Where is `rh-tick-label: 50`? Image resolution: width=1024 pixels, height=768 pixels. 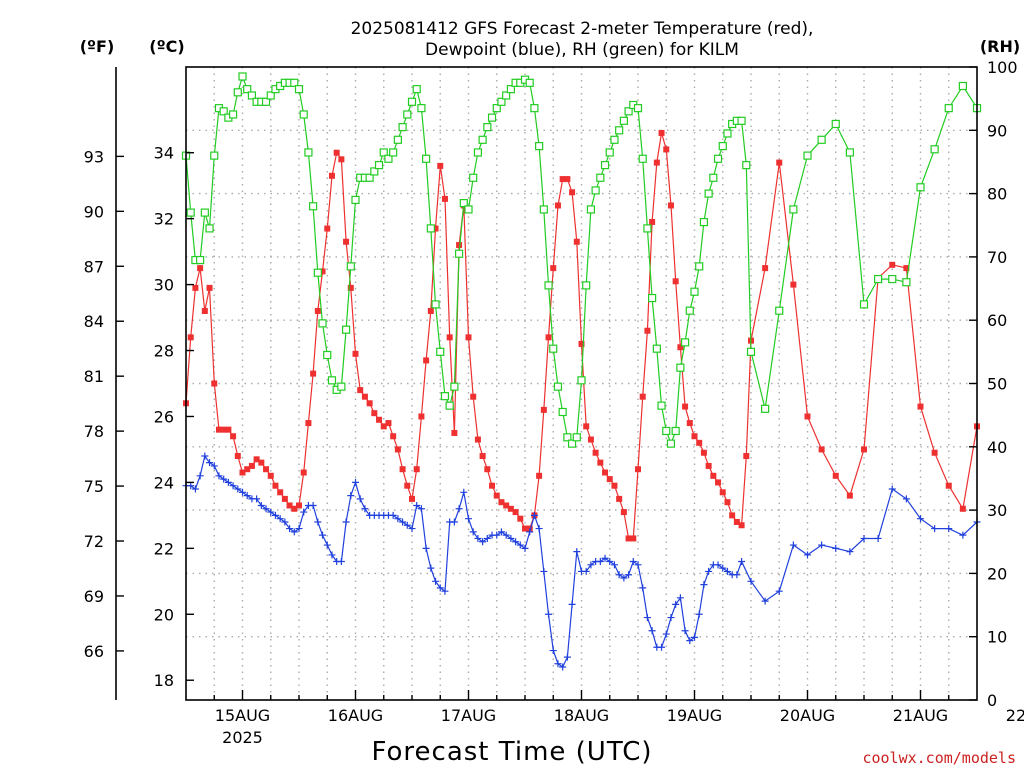
rh-tick-label: 50 is located at coordinates (997, 384).